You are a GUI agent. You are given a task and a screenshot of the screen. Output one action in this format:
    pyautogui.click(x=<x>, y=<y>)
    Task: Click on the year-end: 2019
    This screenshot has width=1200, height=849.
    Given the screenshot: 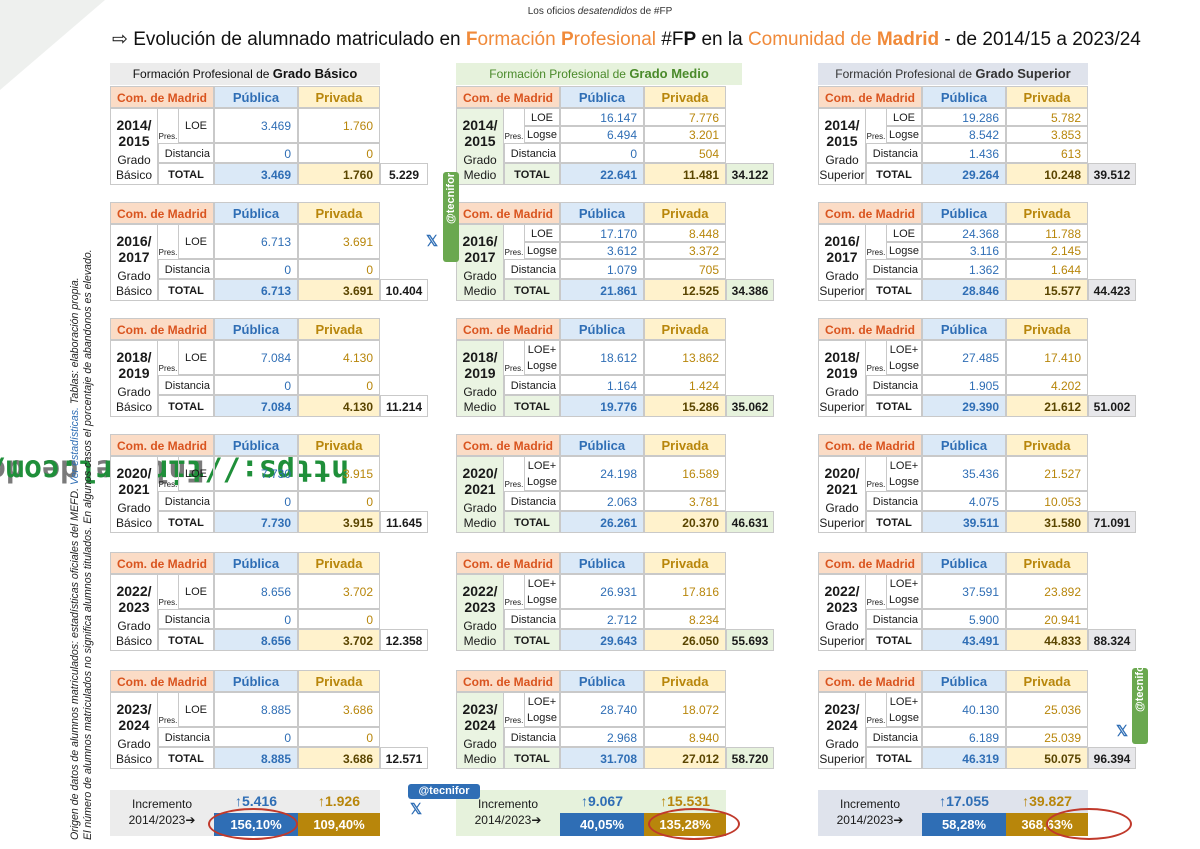 What is the action you would take?
    pyautogui.click(x=480, y=373)
    